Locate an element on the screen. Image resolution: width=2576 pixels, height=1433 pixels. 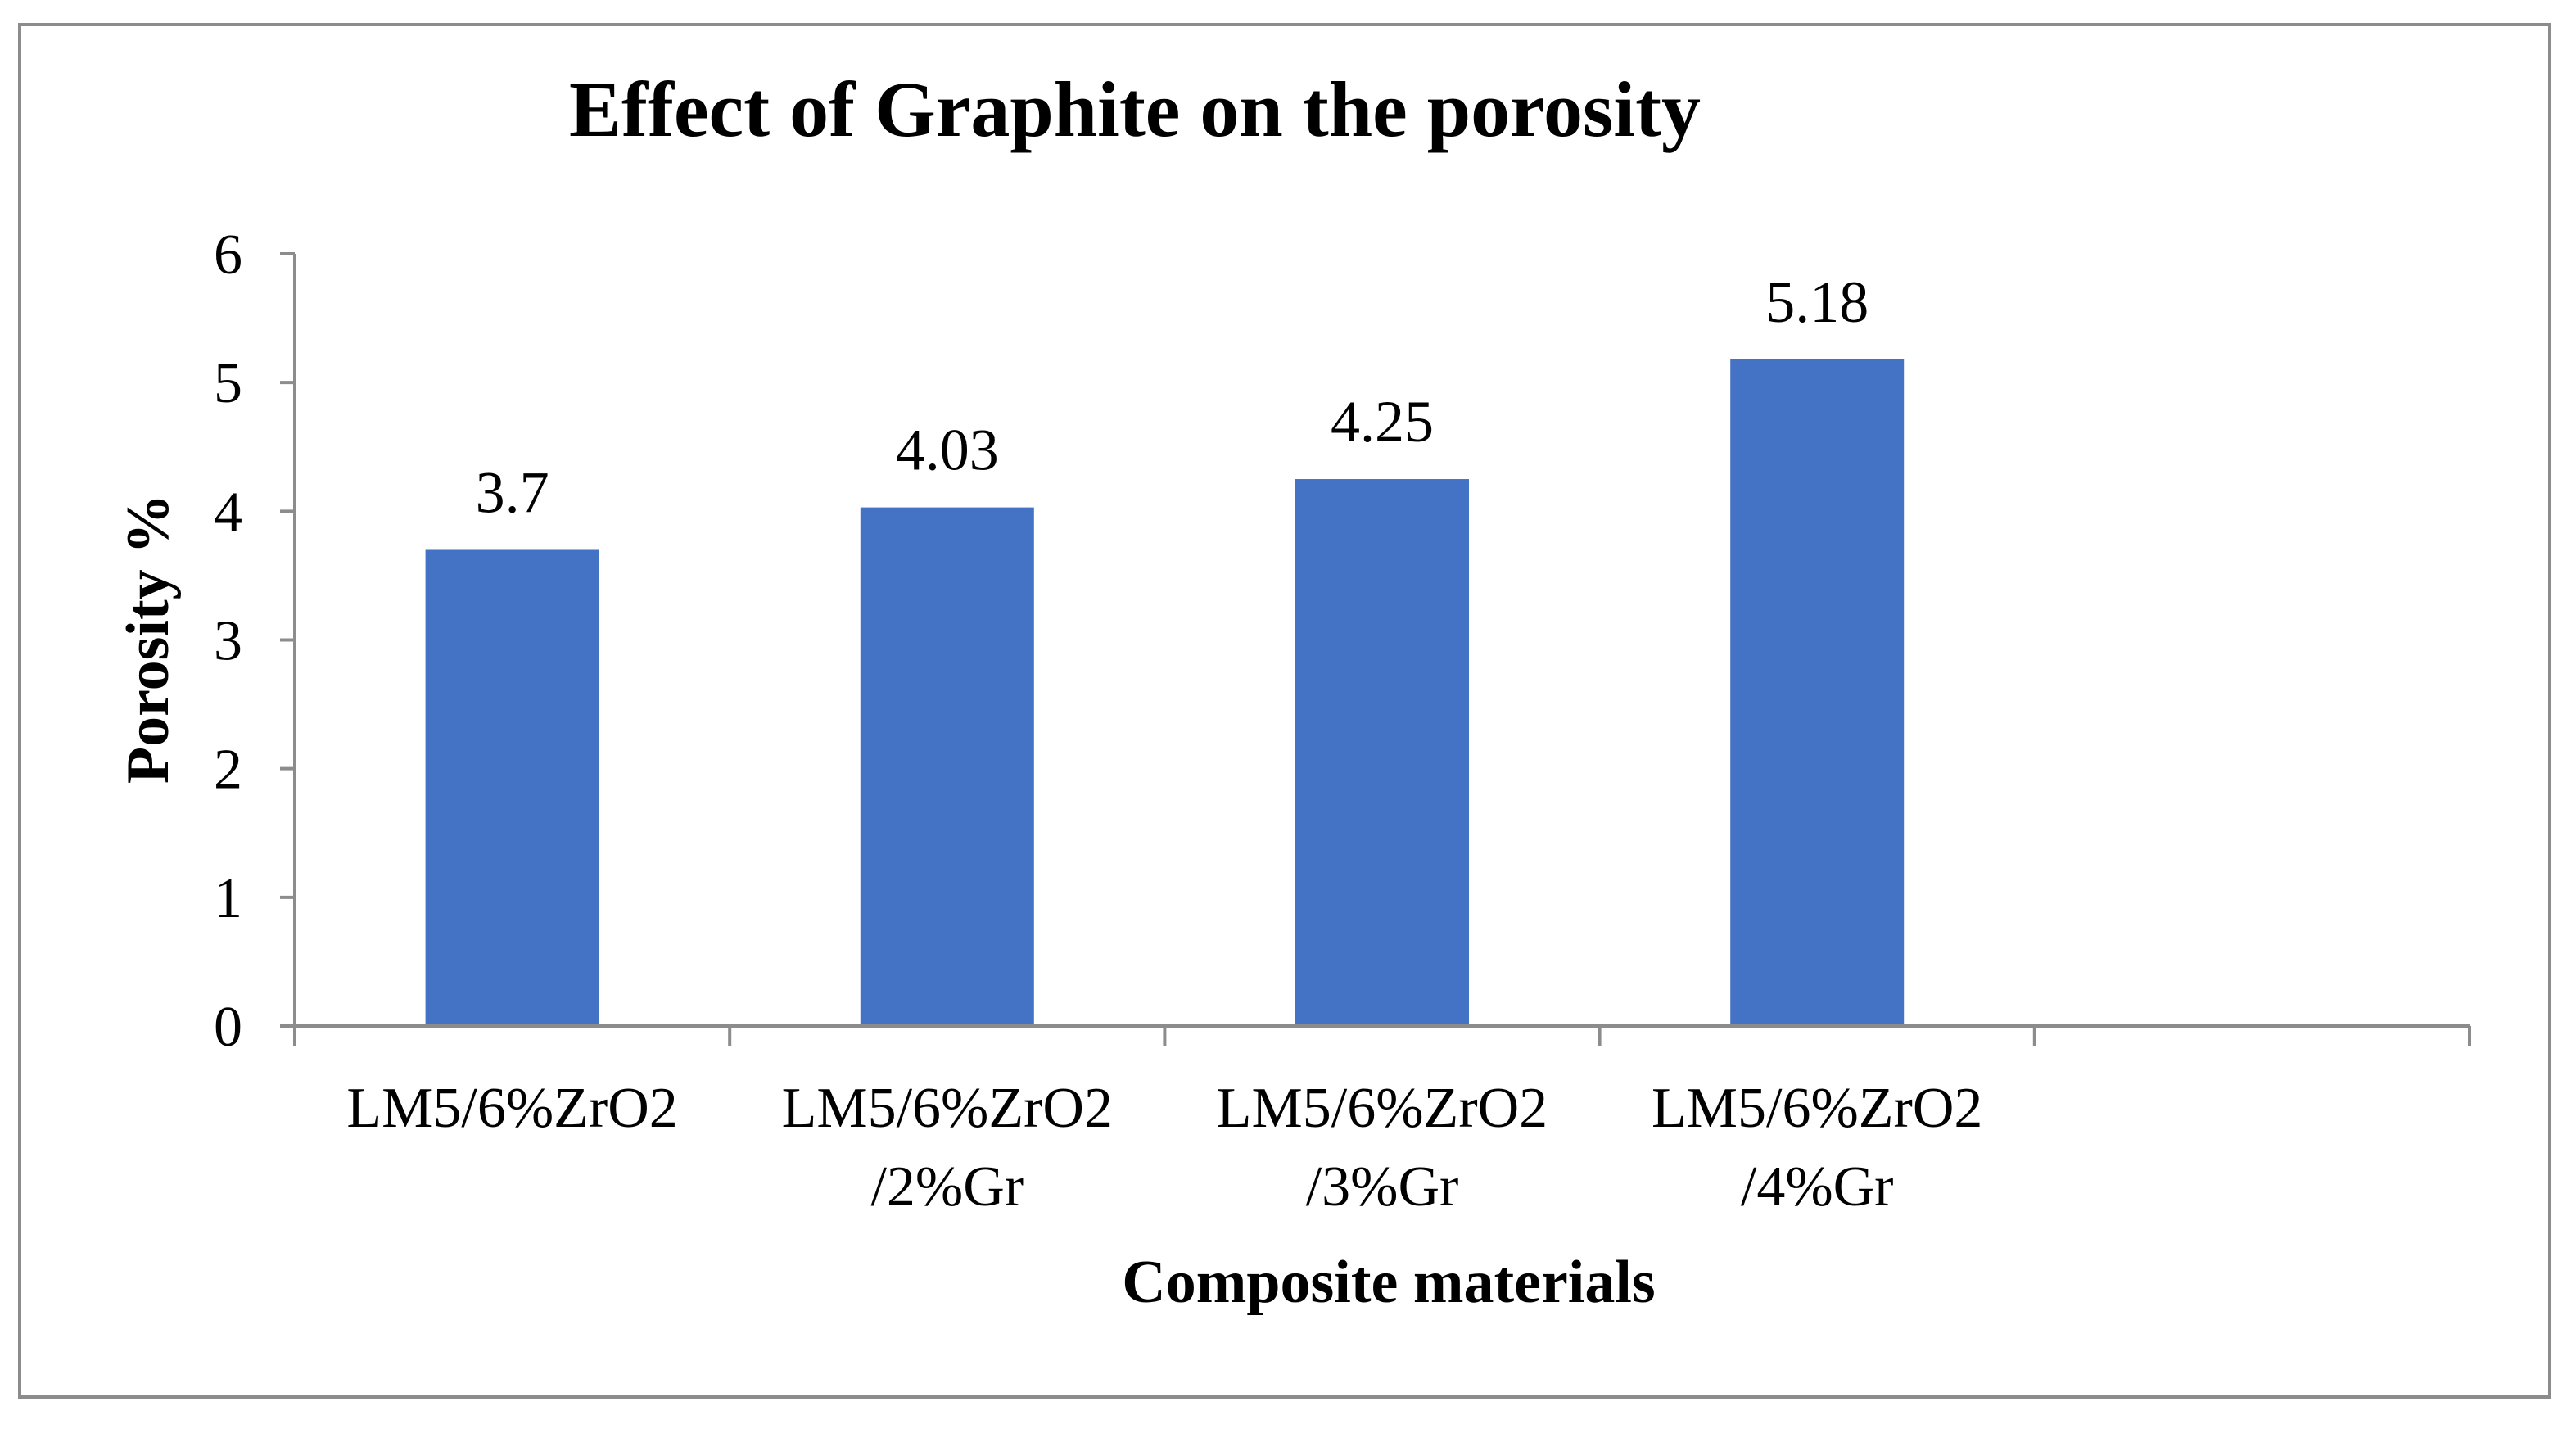
category-label-4-line-1: LM5/6%ZrO2 is located at coordinates (1817, 1108).